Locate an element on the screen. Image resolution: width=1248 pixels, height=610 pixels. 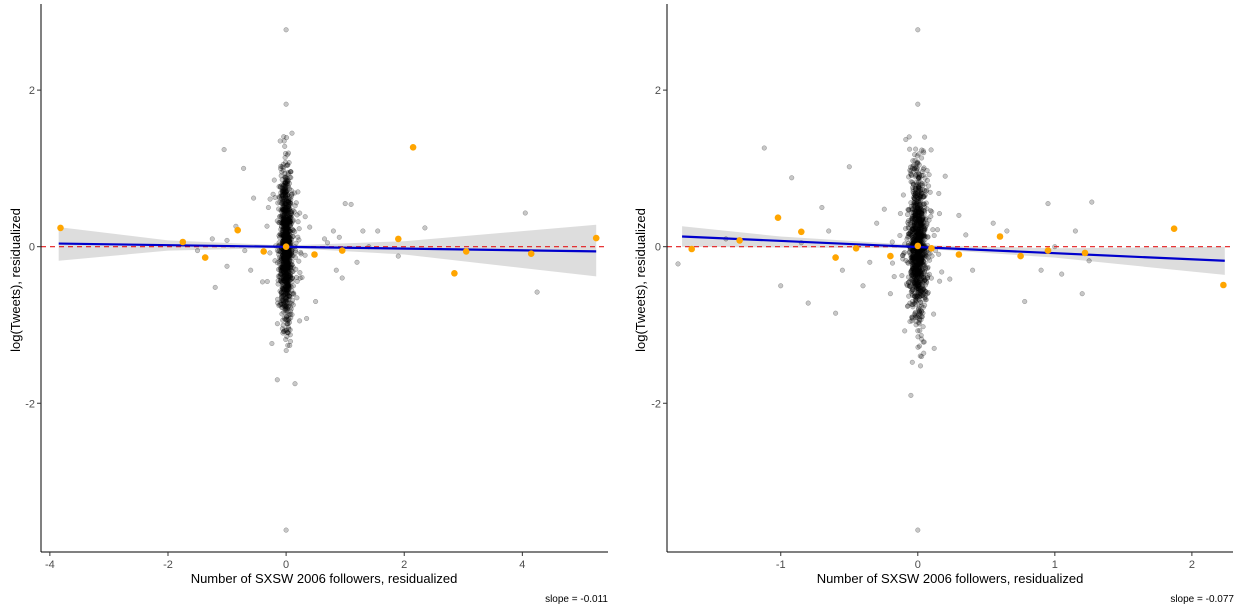
x-tick-label: 2 is located at coordinates (404, 565).